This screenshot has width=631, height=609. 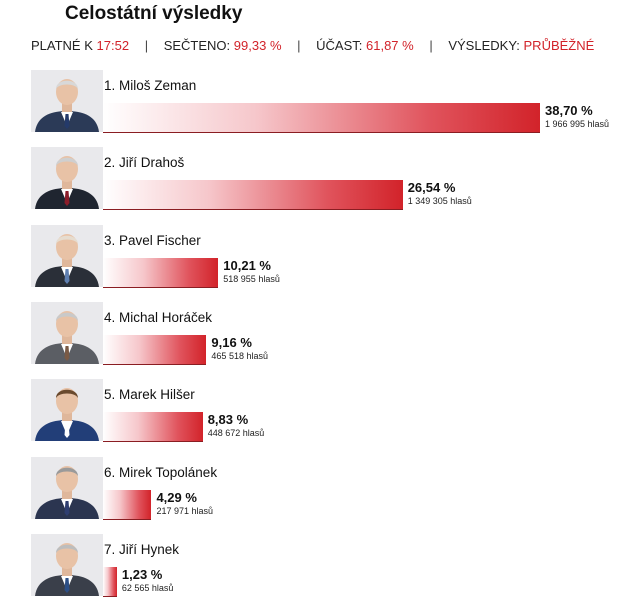 I want to click on vote-count: 62 565 hlasů, so click(x=147, y=587).